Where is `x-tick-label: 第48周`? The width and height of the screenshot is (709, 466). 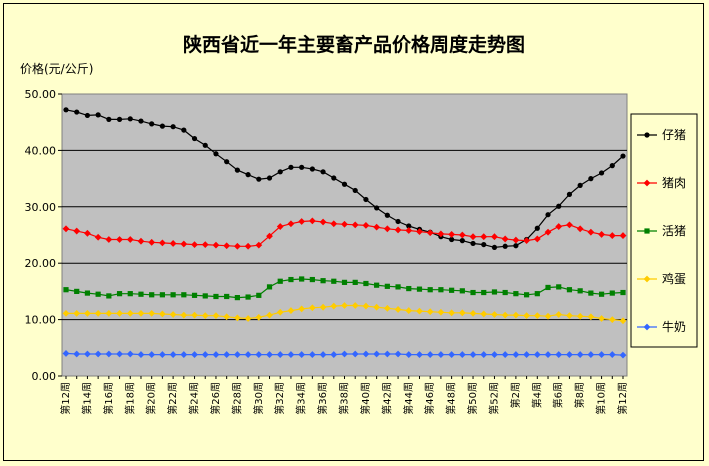
x-tick-label: 第48周 is located at coordinates (451, 398).